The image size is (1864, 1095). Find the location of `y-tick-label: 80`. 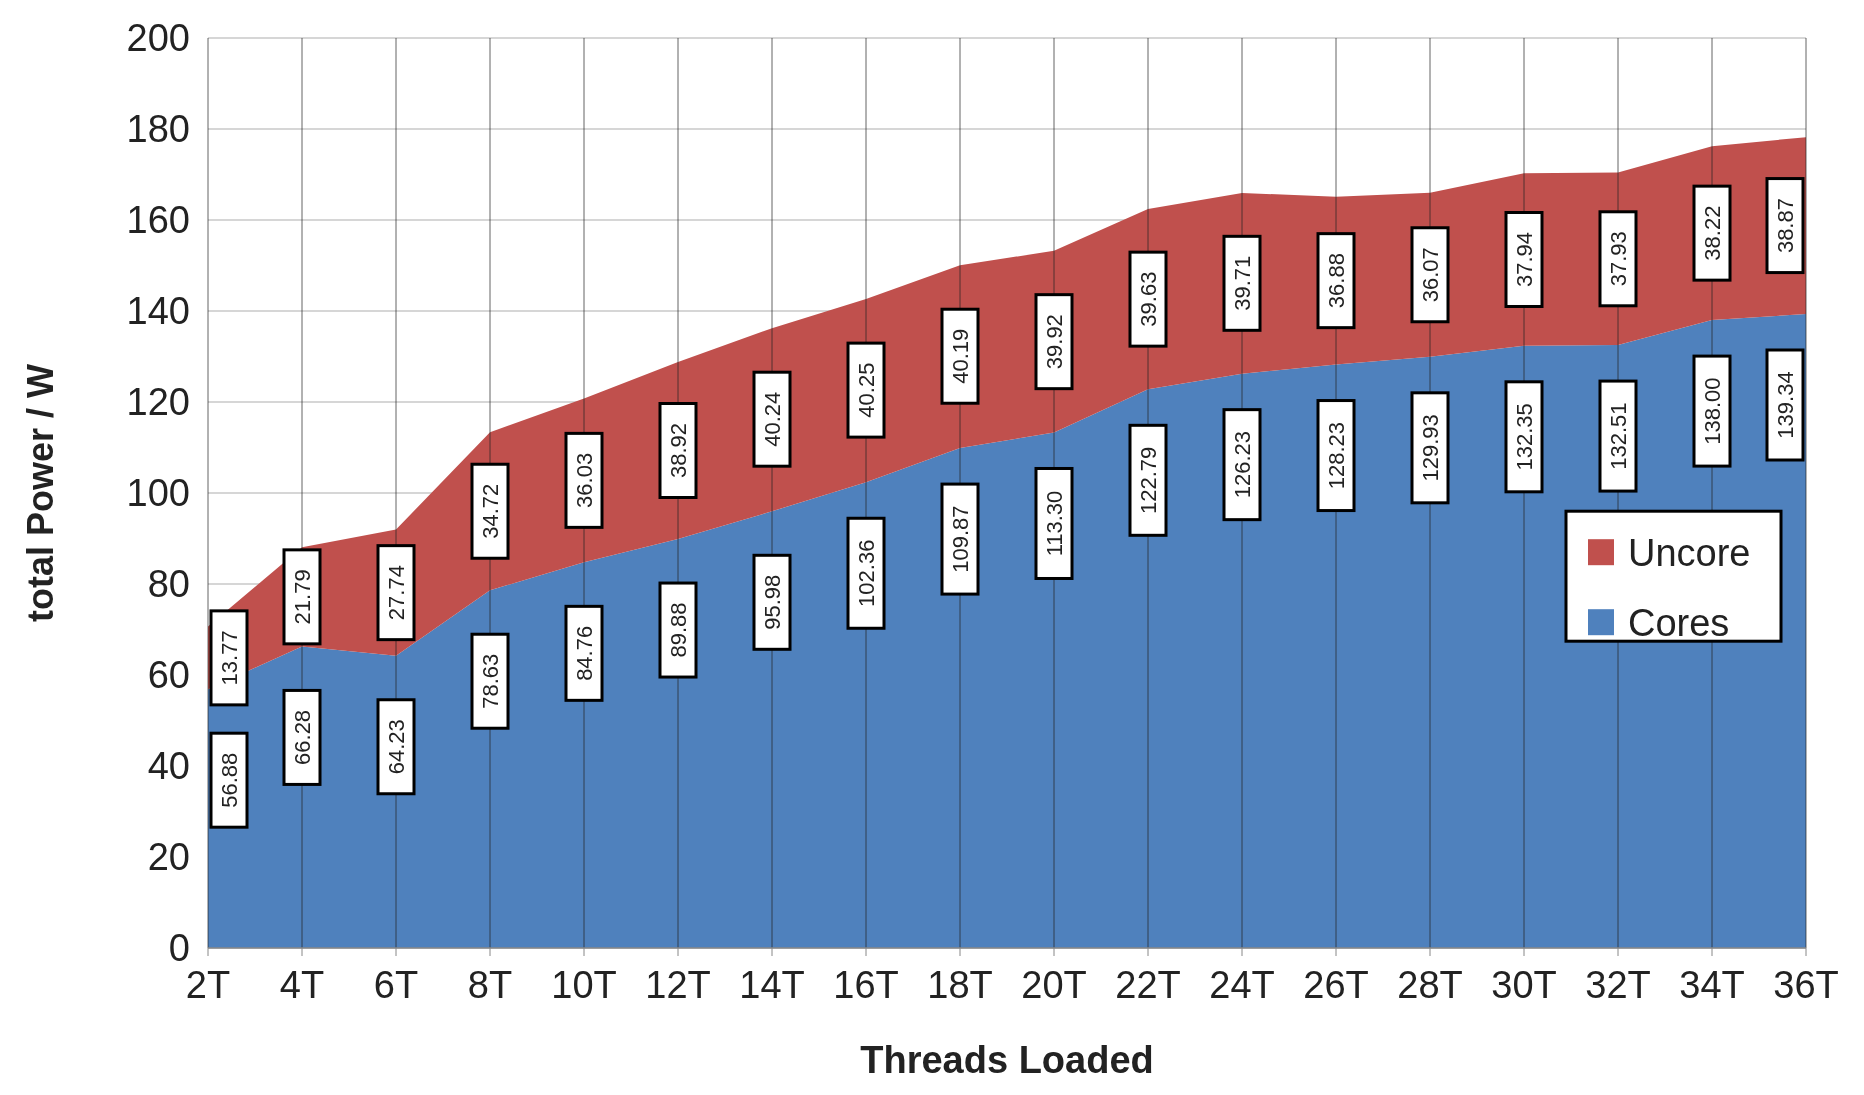

y-tick-label: 80 is located at coordinates (168, 584).